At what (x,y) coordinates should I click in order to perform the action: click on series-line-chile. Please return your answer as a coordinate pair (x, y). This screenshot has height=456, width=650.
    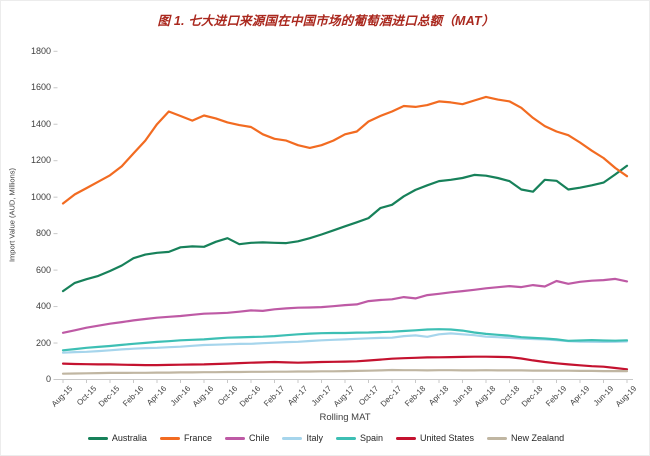
    Looking at the image, I should click on (345, 305).